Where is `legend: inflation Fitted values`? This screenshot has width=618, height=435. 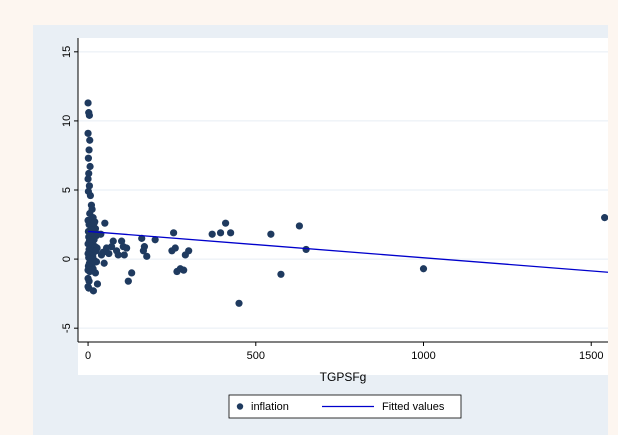
legend: inflation Fitted values is located at coordinates (345, 406).